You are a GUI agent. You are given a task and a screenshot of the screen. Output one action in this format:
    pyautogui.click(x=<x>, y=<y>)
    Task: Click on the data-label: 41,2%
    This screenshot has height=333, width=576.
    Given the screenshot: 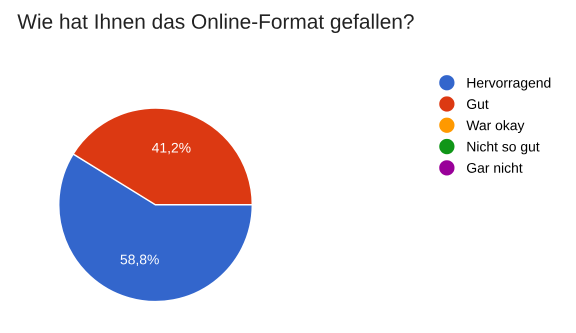 What is the action you would take?
    pyautogui.click(x=171, y=148)
    